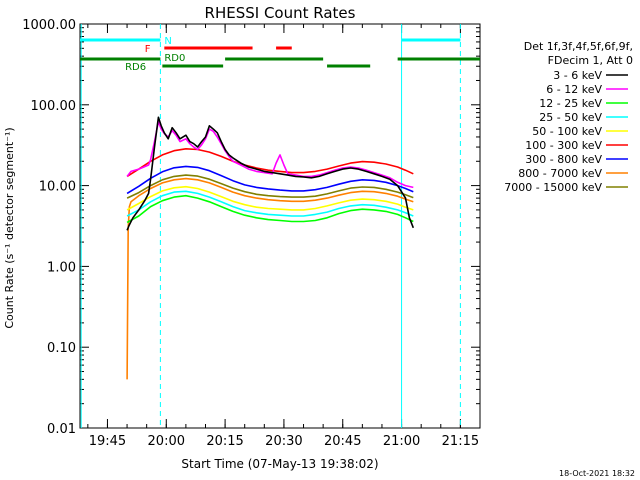 The image size is (640, 480). I want to click on y-tick-label: 10.00, so click(57, 187).